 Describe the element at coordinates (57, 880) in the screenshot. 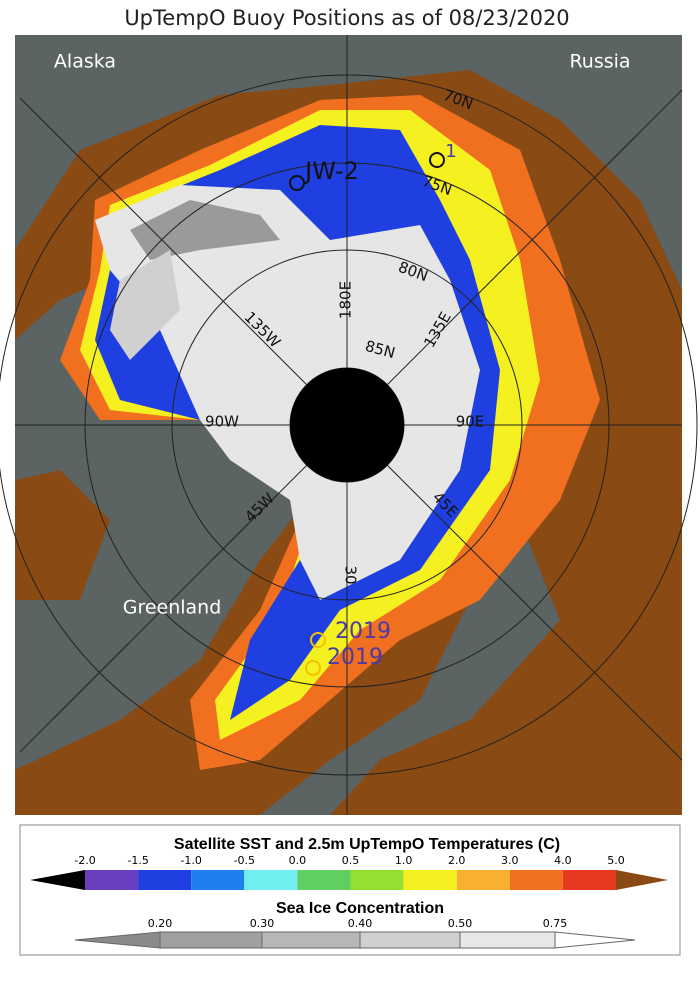

I see `cbar-low-end` at that location.